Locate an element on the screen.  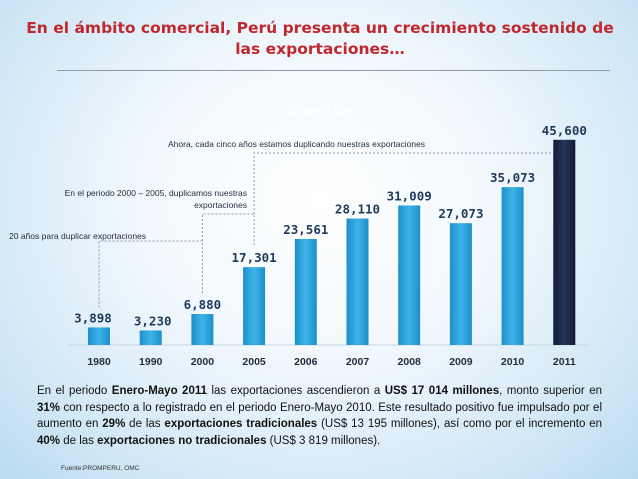
value-label-2010: 35,073 is located at coordinates (512, 177).